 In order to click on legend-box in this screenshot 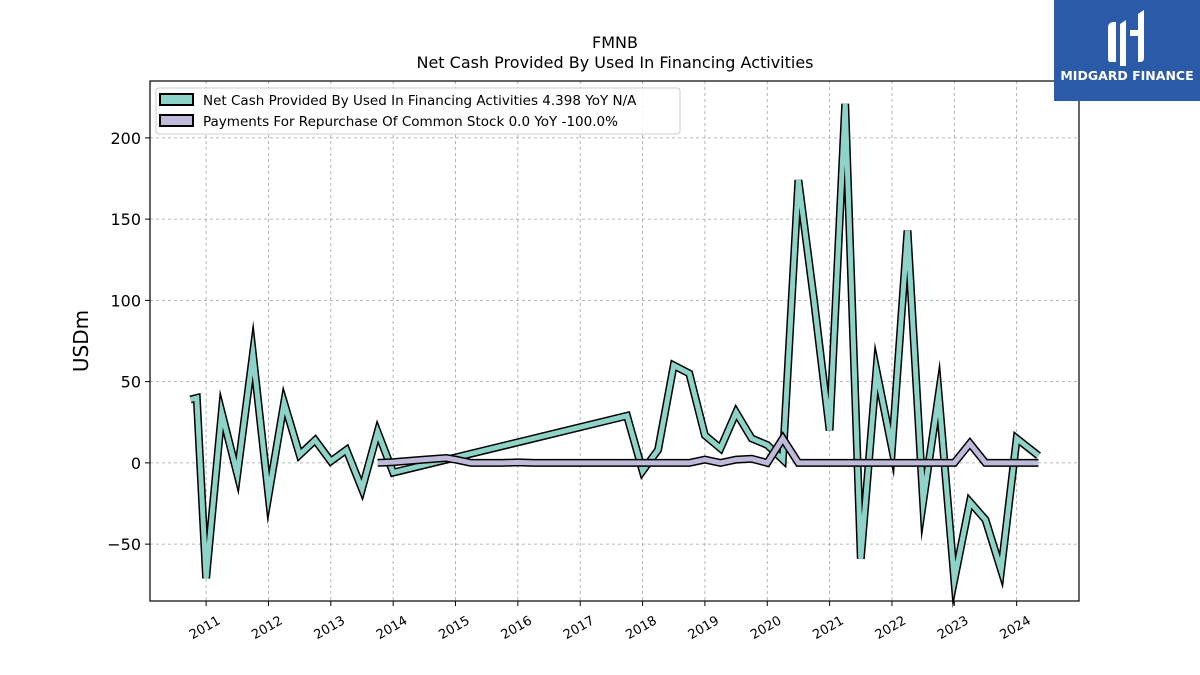, I will do `click(418, 111)`.